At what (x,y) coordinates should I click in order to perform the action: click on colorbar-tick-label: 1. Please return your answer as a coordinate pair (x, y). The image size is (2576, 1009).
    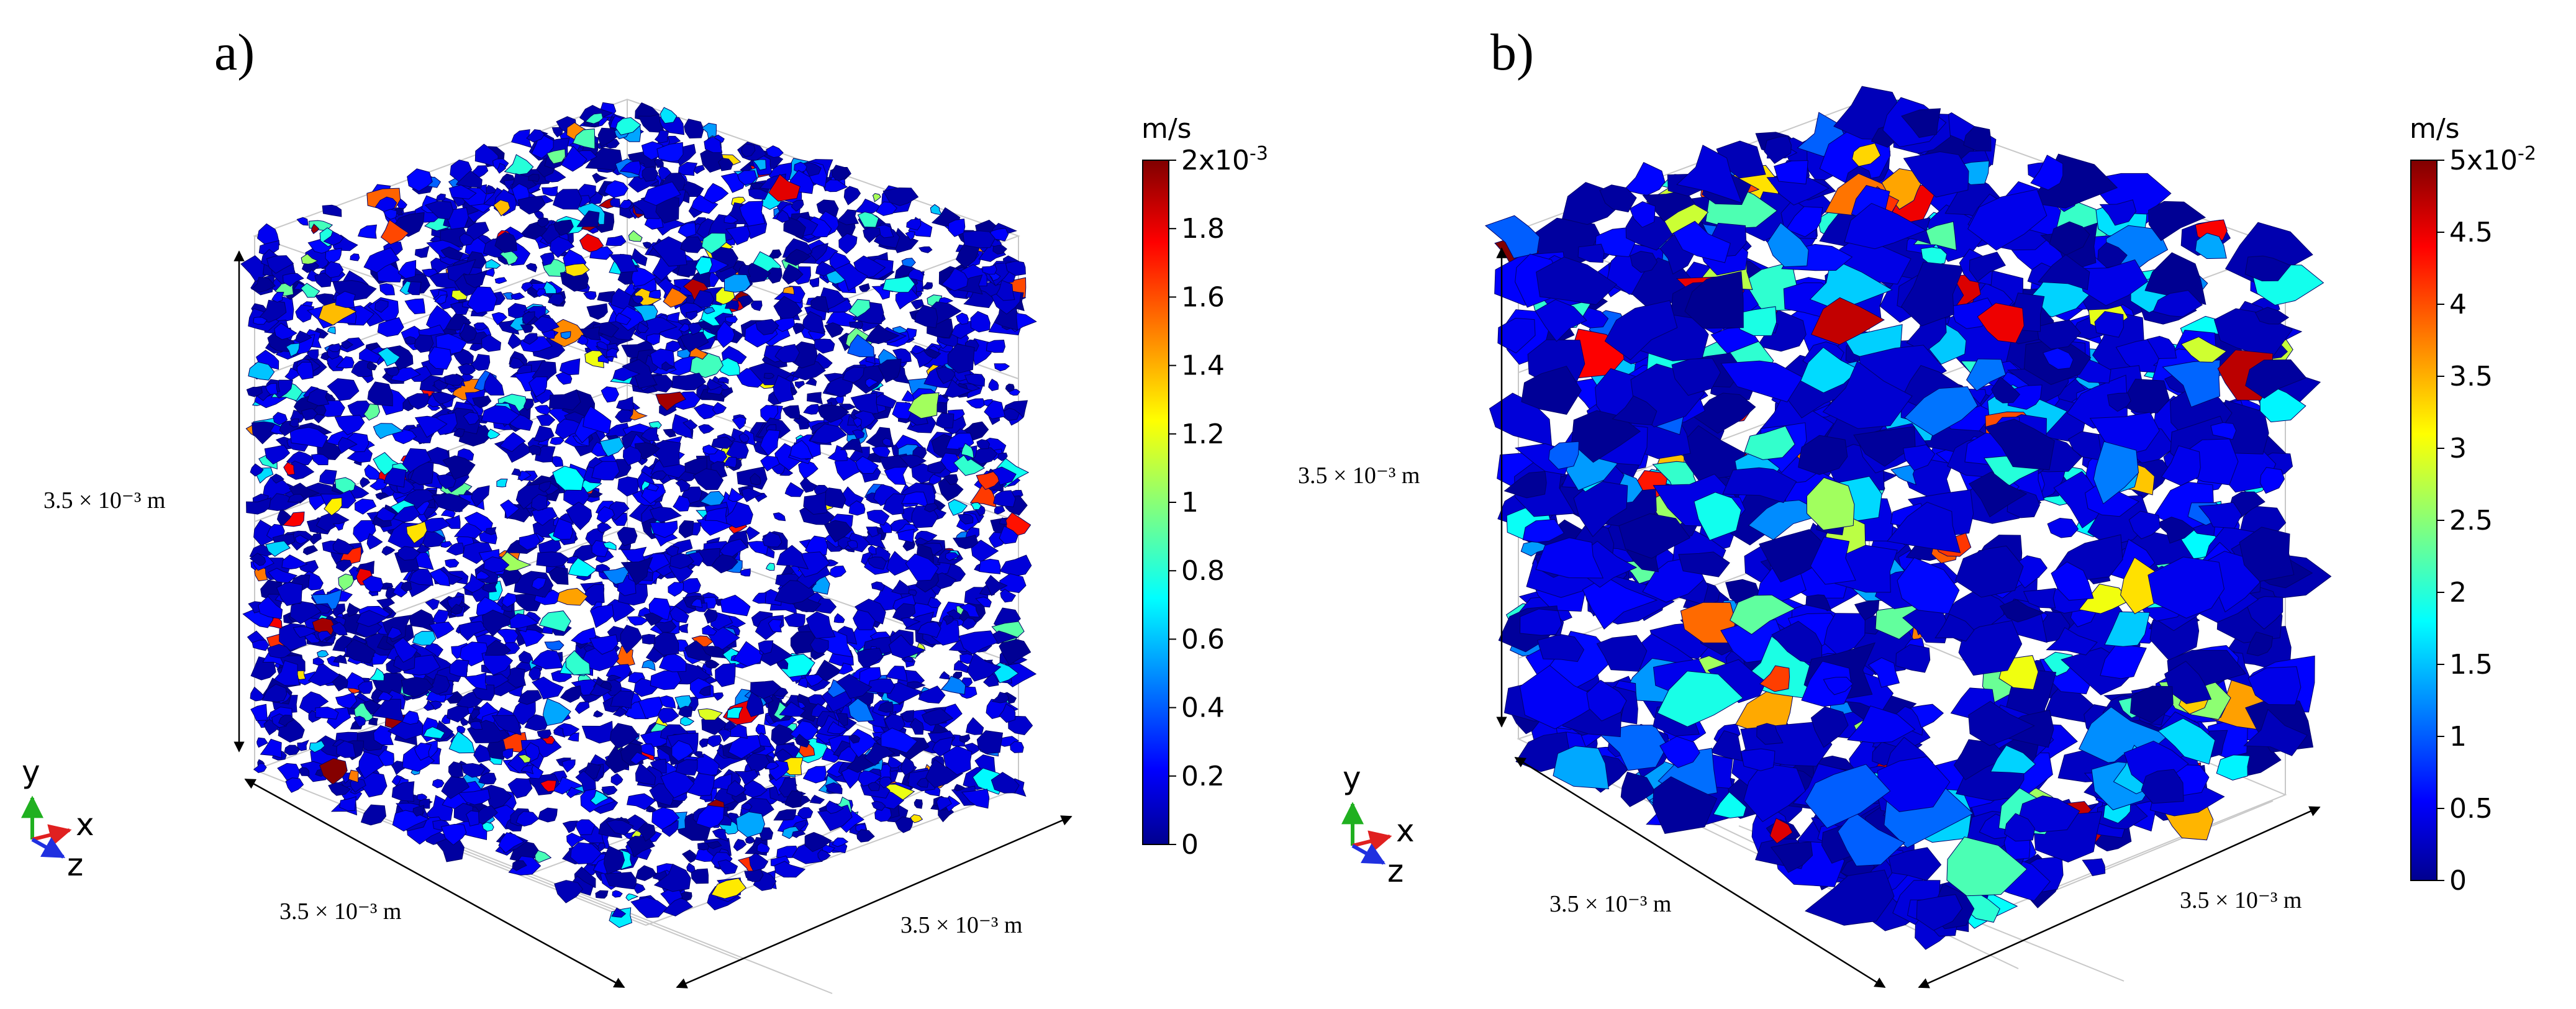
    Looking at the image, I should click on (1190, 502).